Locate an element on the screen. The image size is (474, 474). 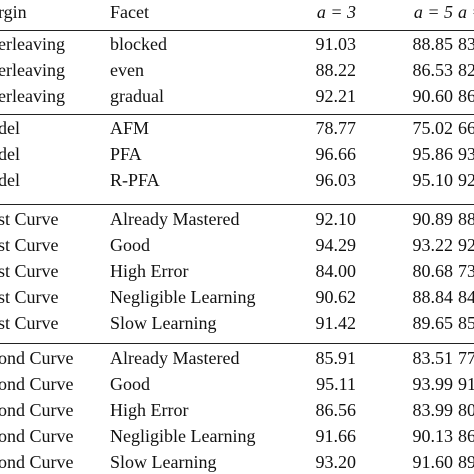
table-cell: 86.56 is located at coordinates (336, 410).